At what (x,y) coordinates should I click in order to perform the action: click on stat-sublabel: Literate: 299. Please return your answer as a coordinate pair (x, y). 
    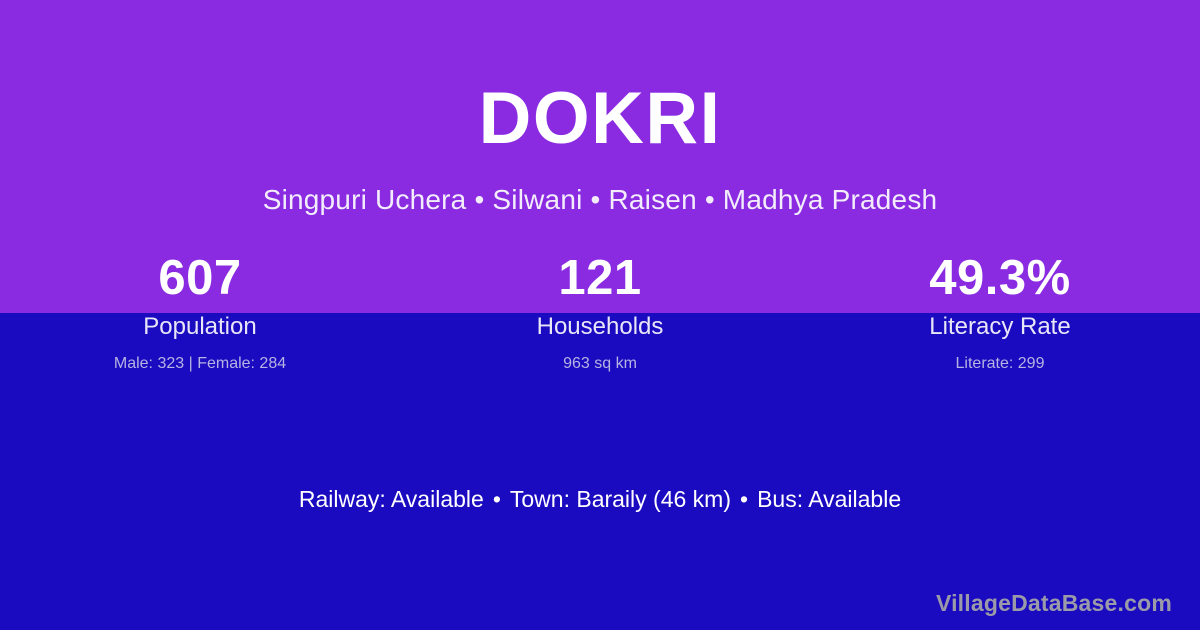
    Looking at the image, I should click on (1000, 363).